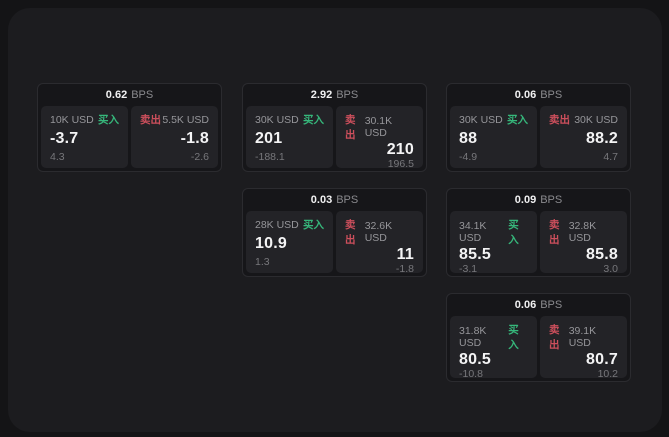 The width and height of the screenshot is (669, 437). What do you see at coordinates (475, 359) in the screenshot?
I see `buy-price: 80.5` at bounding box center [475, 359].